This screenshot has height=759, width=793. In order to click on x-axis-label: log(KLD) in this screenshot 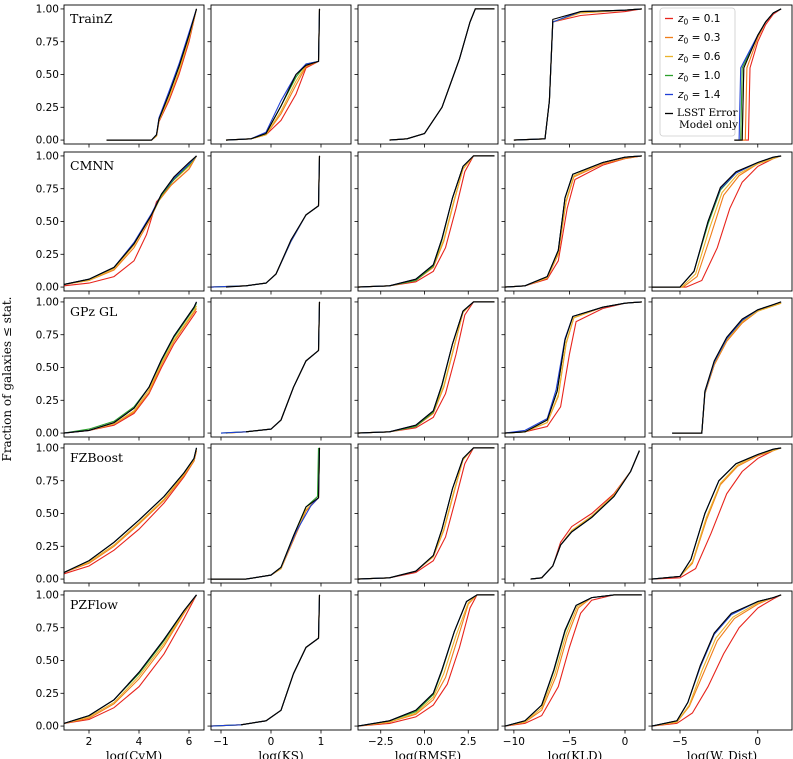, I will do `click(575, 754)`.